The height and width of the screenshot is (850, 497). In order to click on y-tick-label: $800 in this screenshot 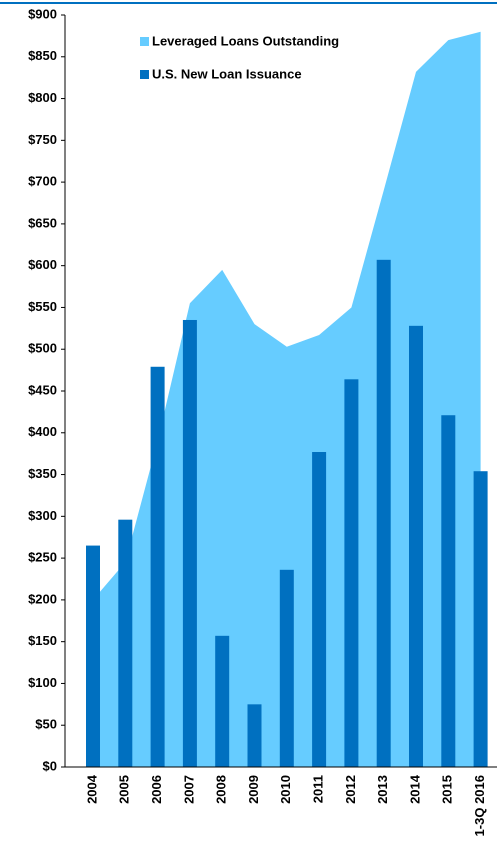, I will do `click(42, 97)`.